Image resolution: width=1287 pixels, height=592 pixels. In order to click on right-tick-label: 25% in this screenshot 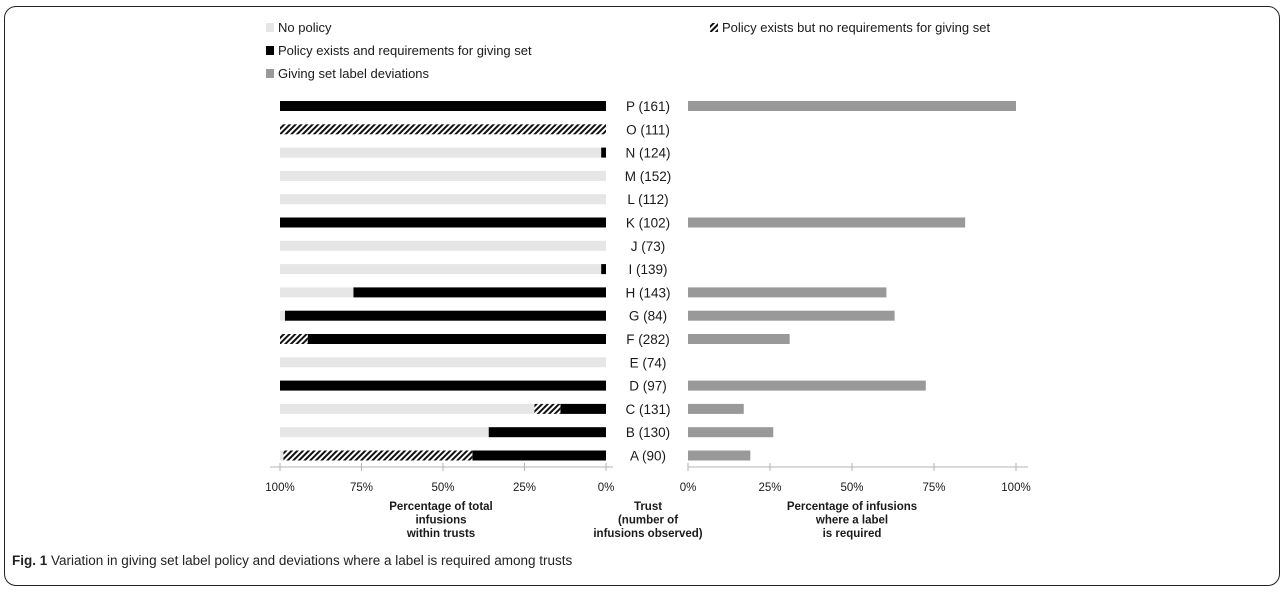, I will do `click(769, 488)`.